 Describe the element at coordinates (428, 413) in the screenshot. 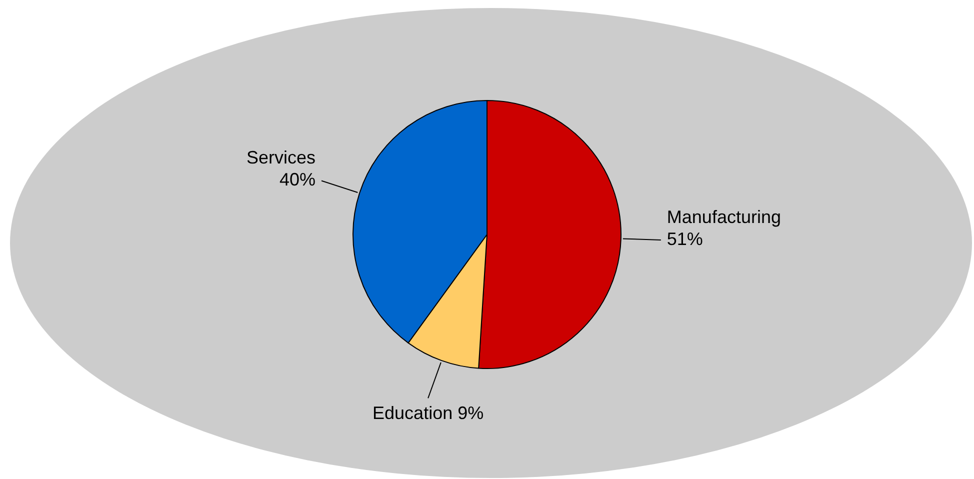

I see `slice-label: Education 9%` at that location.